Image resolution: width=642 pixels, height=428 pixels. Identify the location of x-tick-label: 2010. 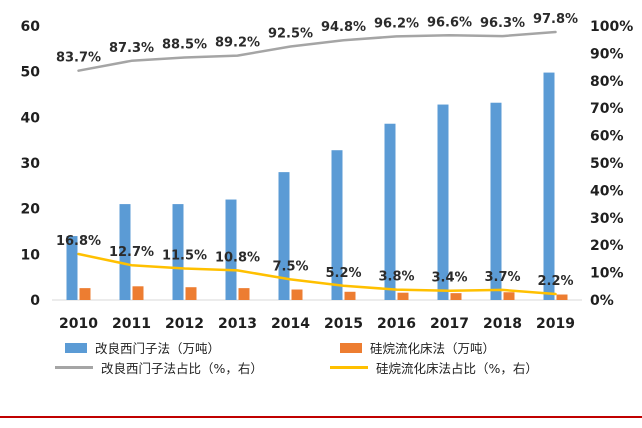
(78, 324).